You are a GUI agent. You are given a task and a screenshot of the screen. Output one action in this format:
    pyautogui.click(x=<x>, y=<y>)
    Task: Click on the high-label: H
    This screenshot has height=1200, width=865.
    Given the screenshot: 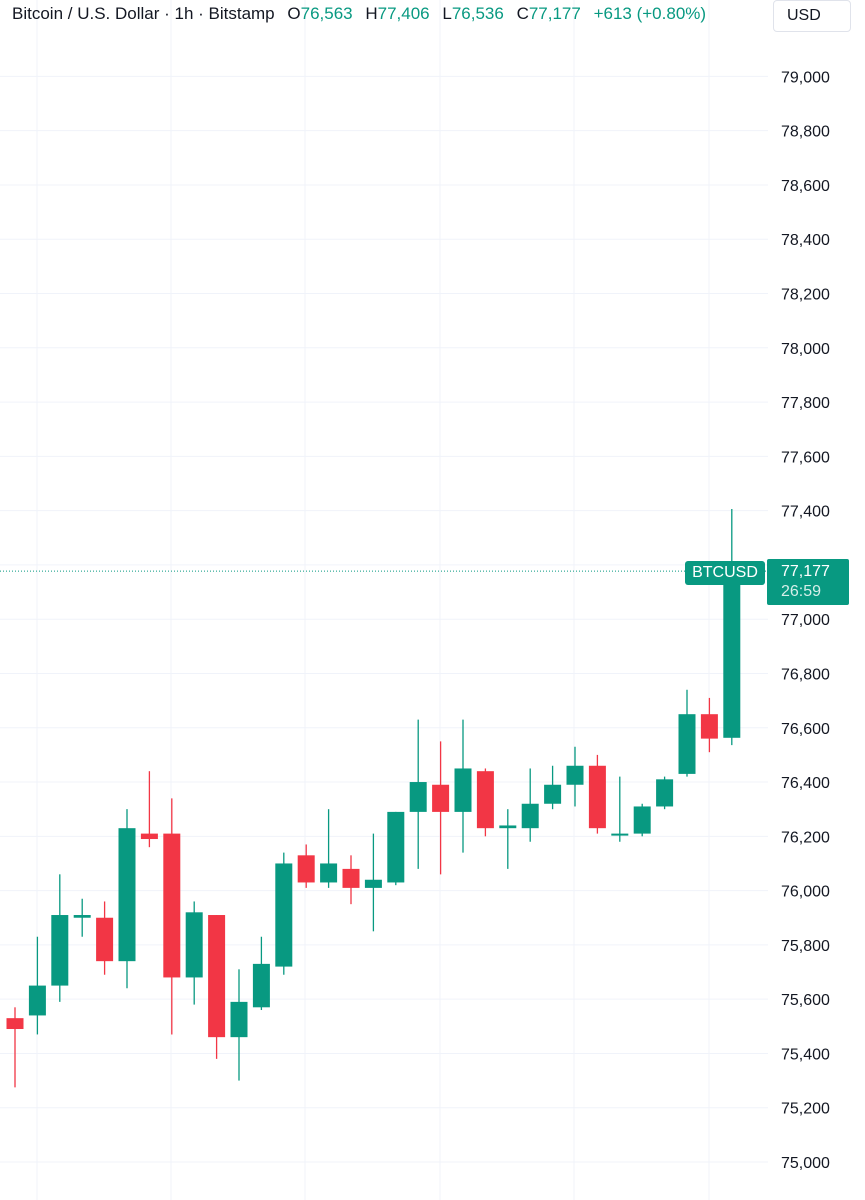 What is the action you would take?
    pyautogui.click(x=371, y=13)
    